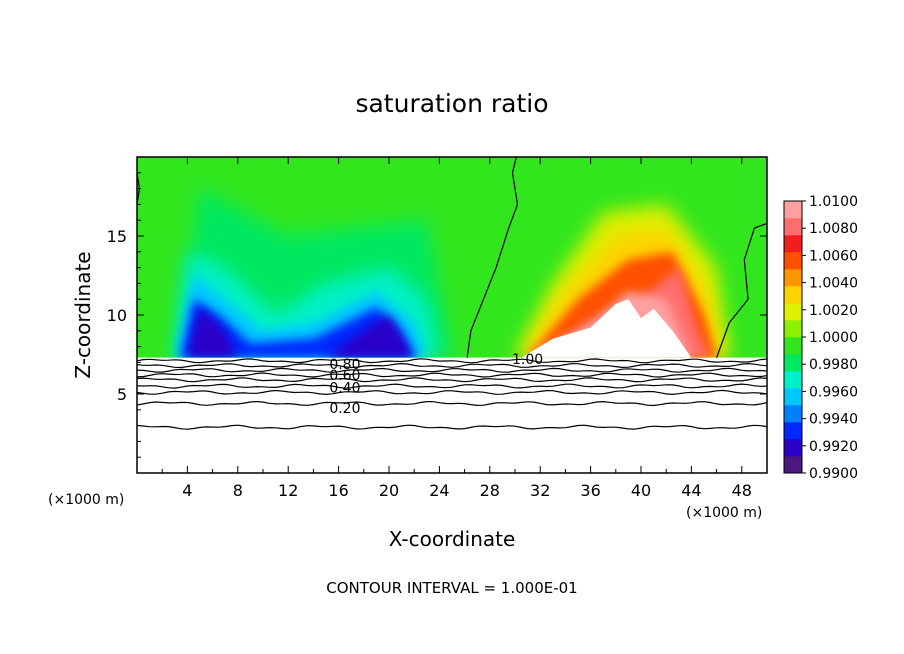 The width and height of the screenshot is (904, 654). What do you see at coordinates (452, 539) in the screenshot?
I see `x-axis-label: X-coordinate` at bounding box center [452, 539].